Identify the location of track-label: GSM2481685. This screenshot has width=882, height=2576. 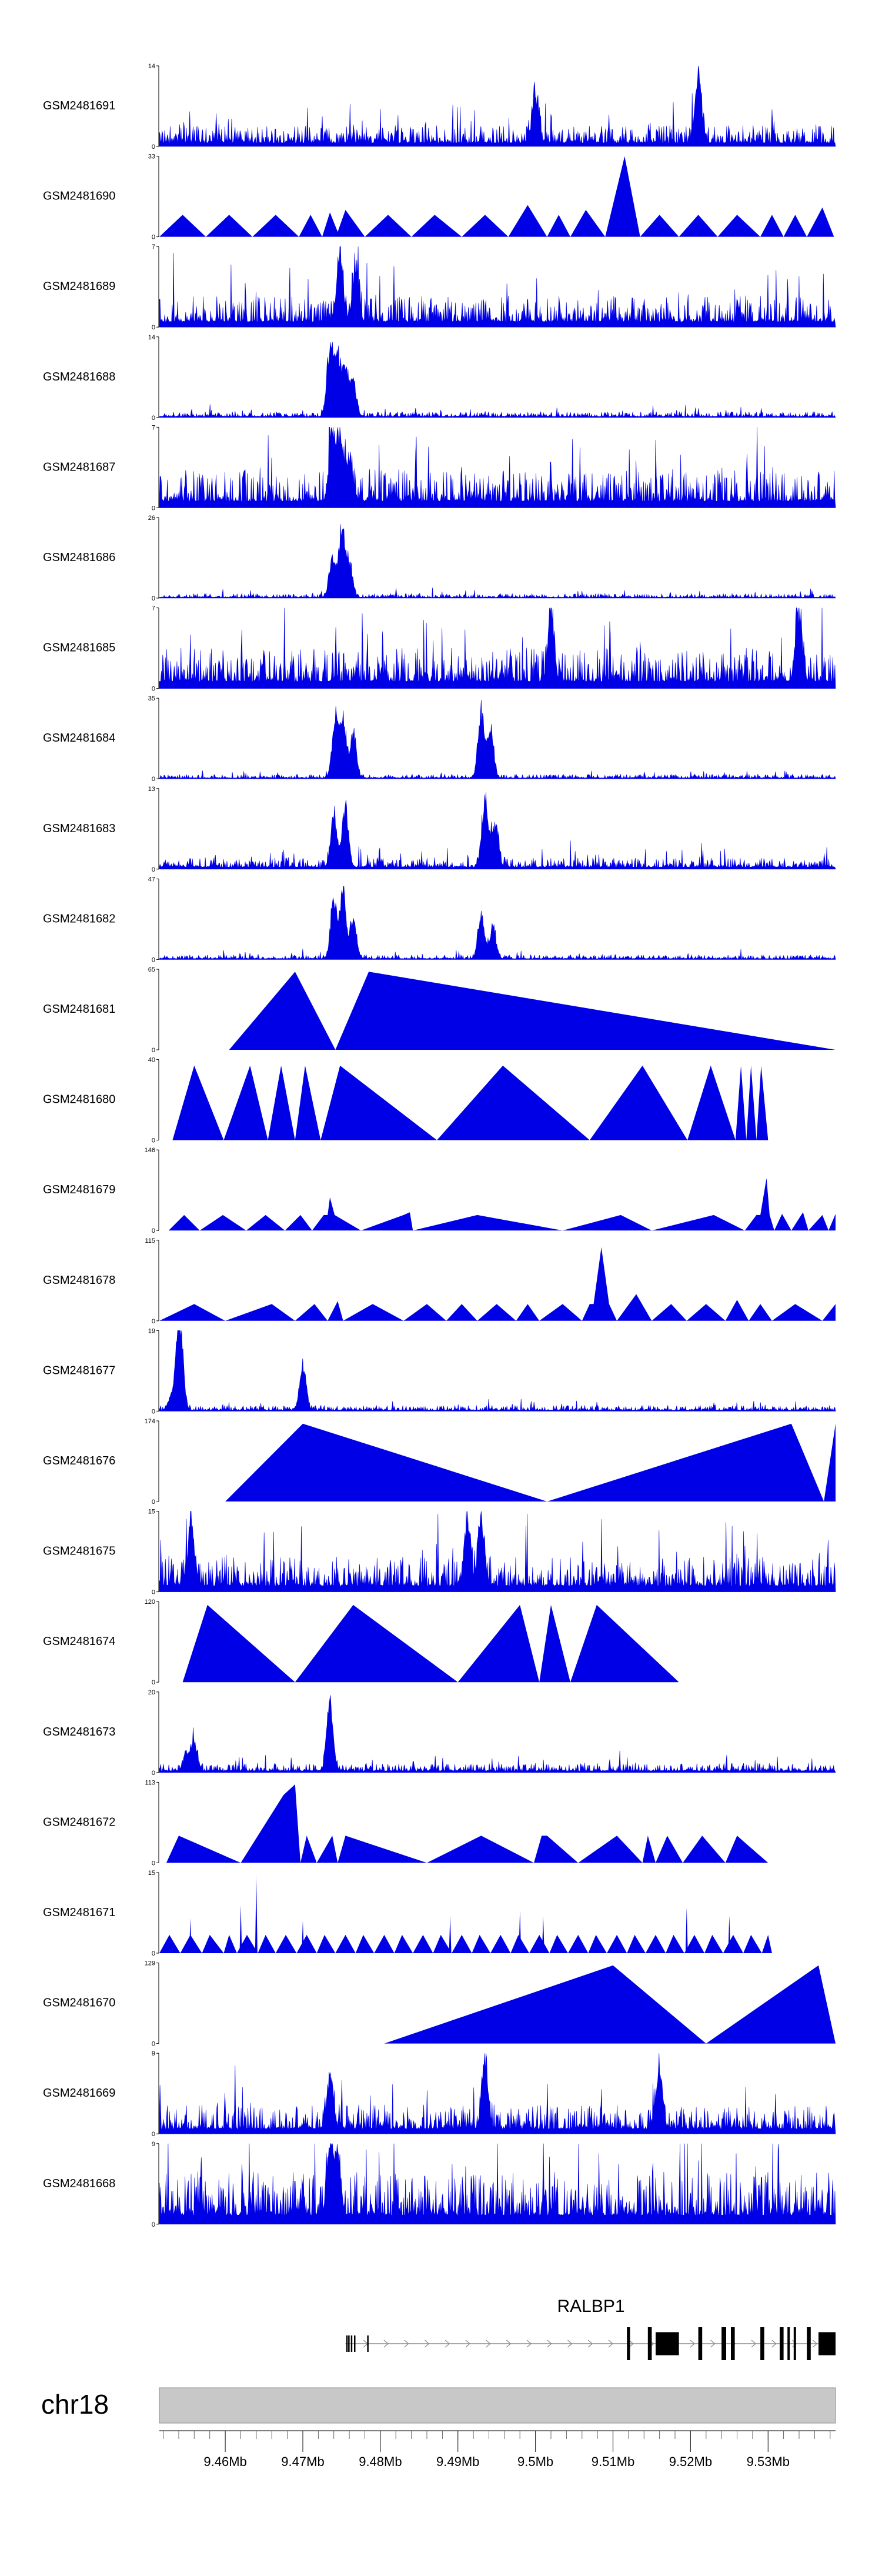
(79, 648).